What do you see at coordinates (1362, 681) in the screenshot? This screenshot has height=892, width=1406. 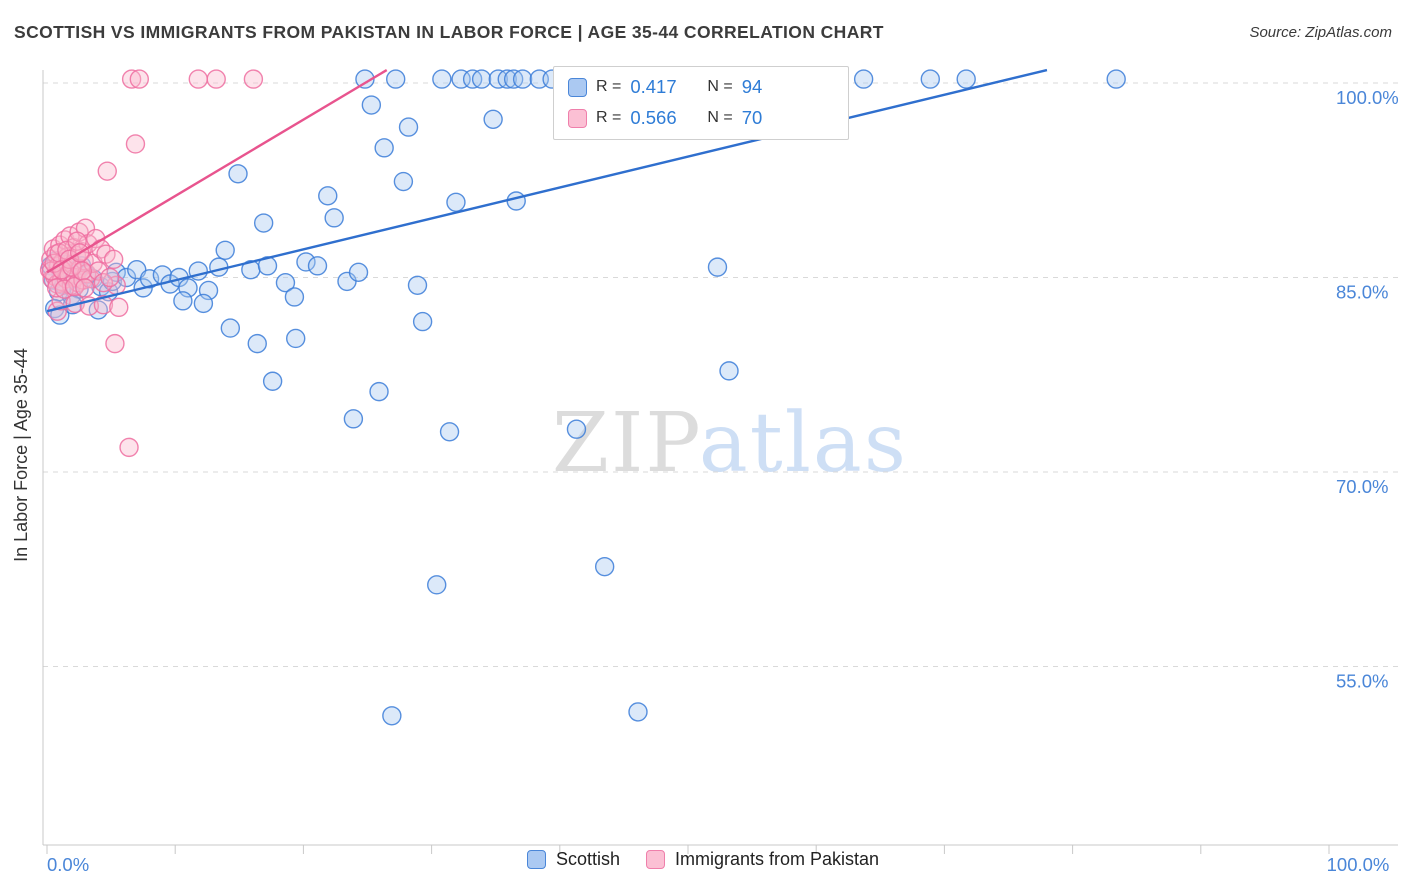 I see `y-tick-label: 55.0%` at bounding box center [1362, 681].